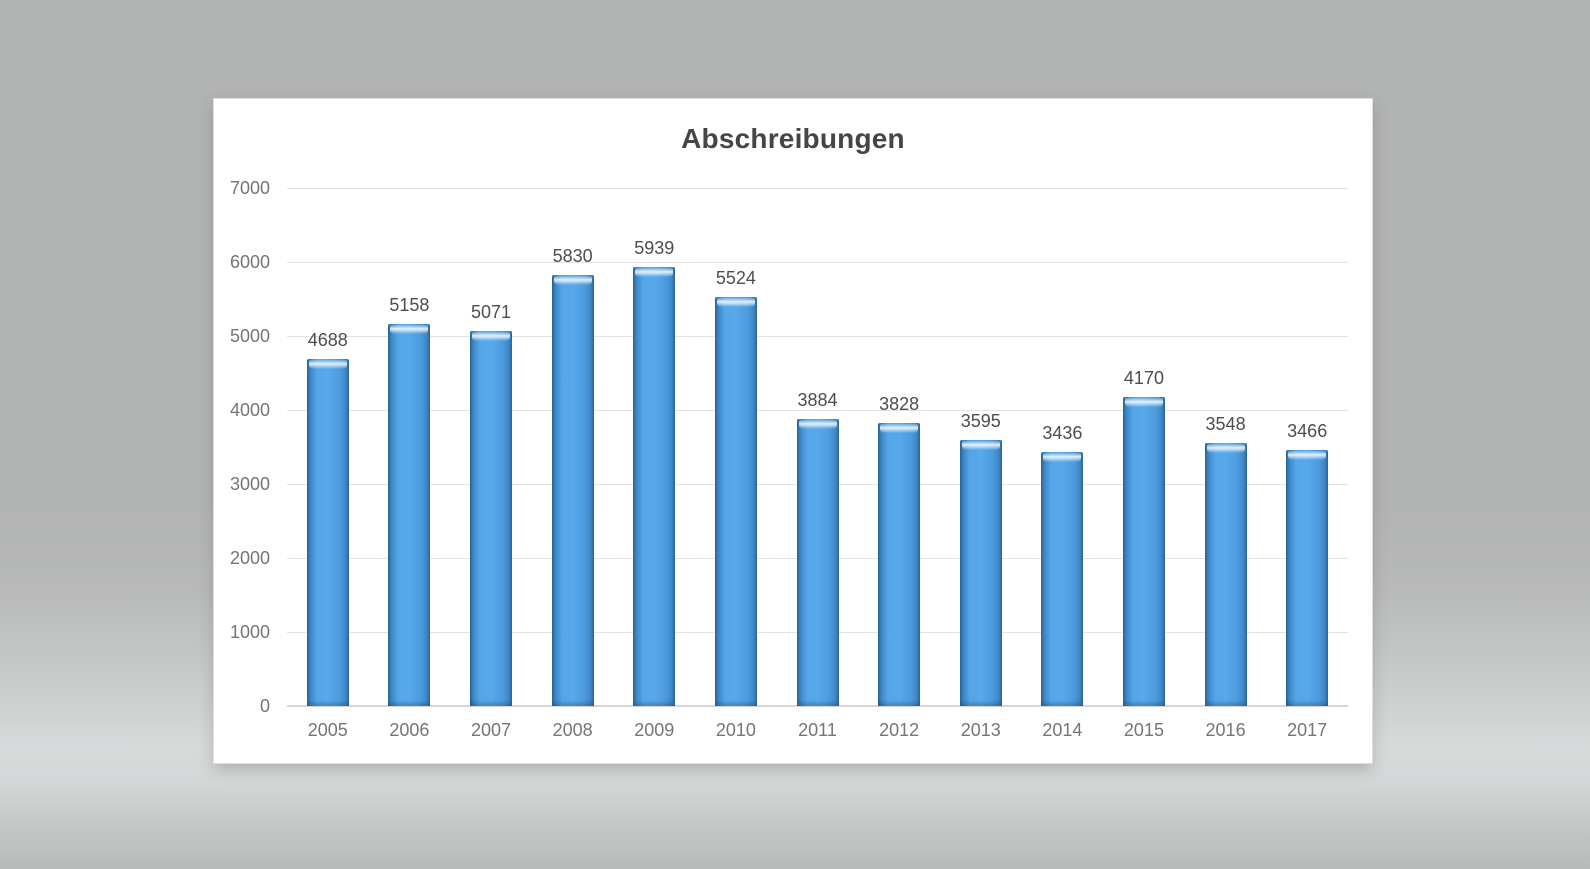 The height and width of the screenshot is (869, 1590). I want to click on x-axis-tick-label-2010: 2010, so click(735, 730).